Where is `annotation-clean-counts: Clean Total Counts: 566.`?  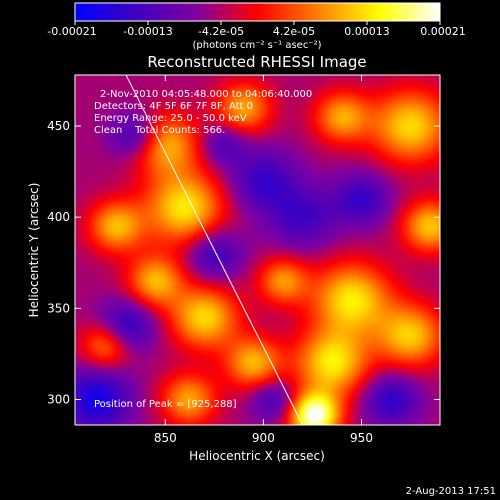 annotation-clean-counts: Clean Total Counts: 566. is located at coordinates (159, 130).